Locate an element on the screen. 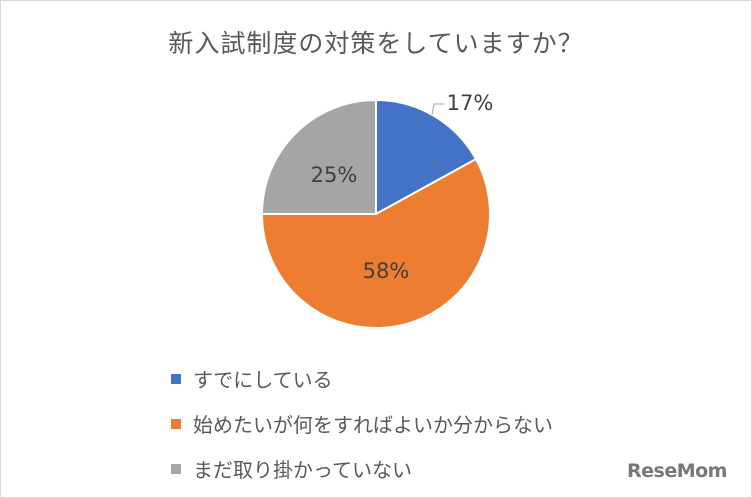 The height and width of the screenshot is (498, 752). legend-label: すでにしている is located at coordinates (263, 380).